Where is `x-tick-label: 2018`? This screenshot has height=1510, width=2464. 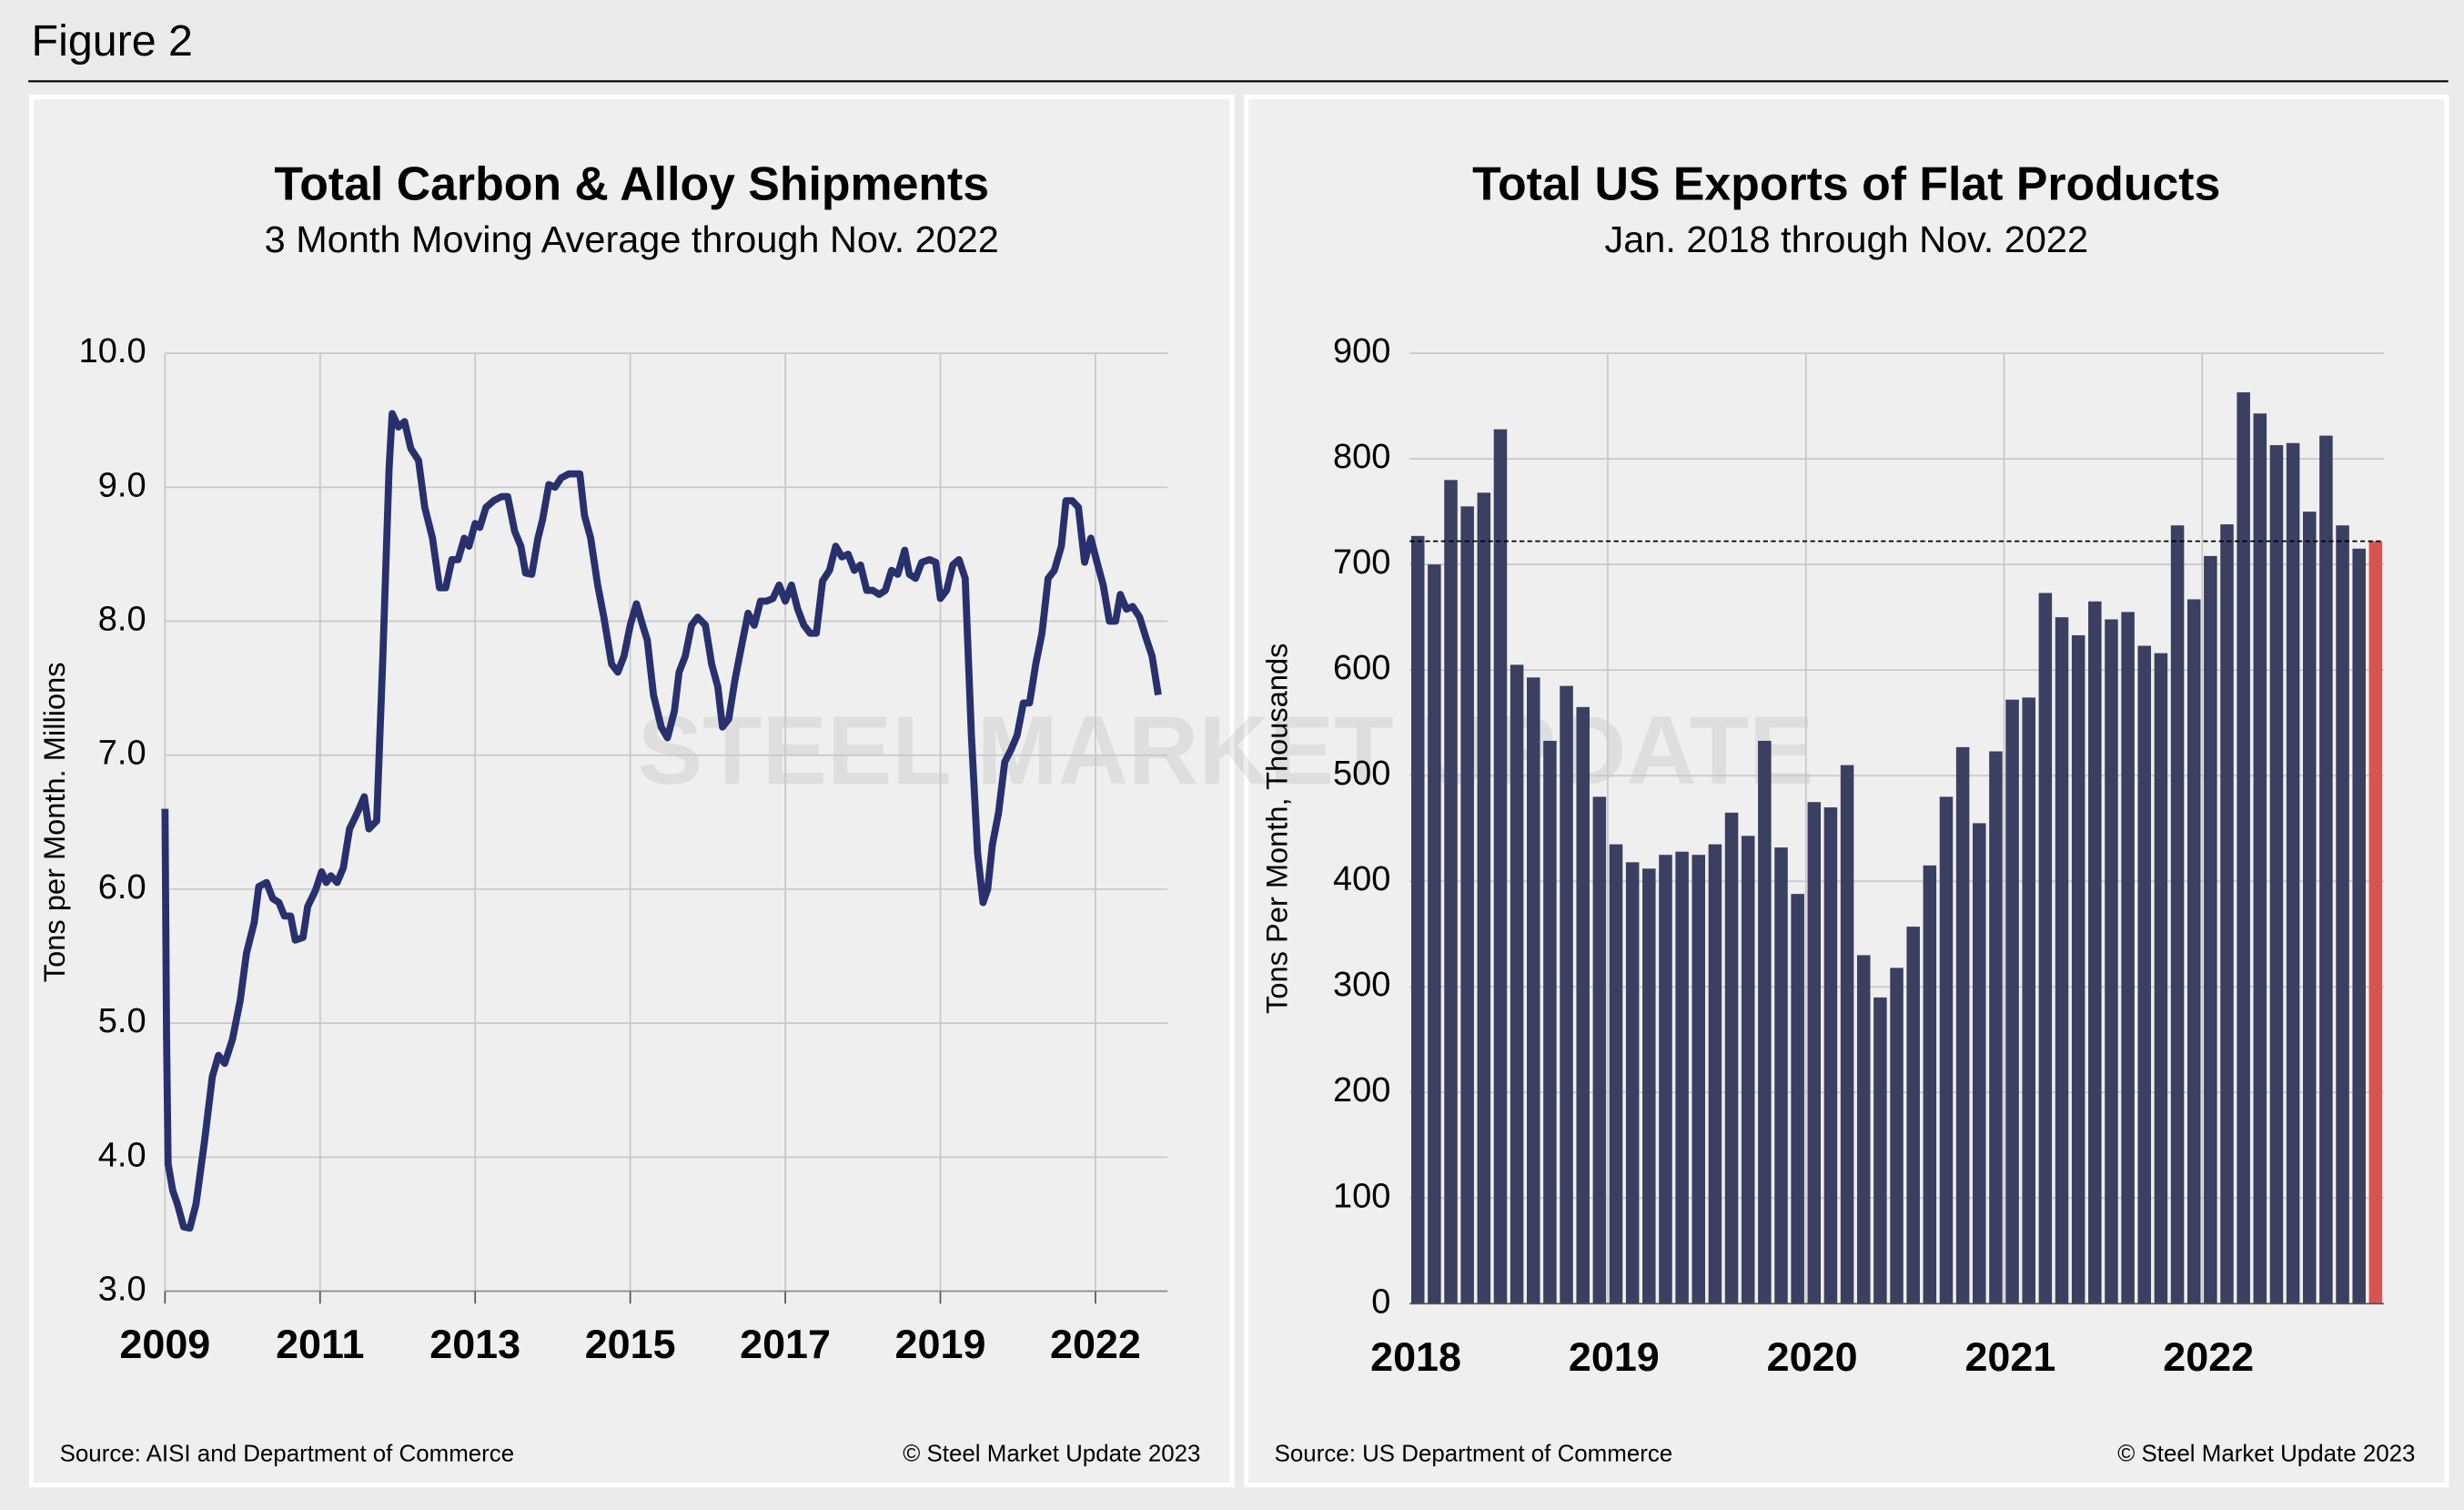
x-tick-label: 2018 is located at coordinates (1415, 1357).